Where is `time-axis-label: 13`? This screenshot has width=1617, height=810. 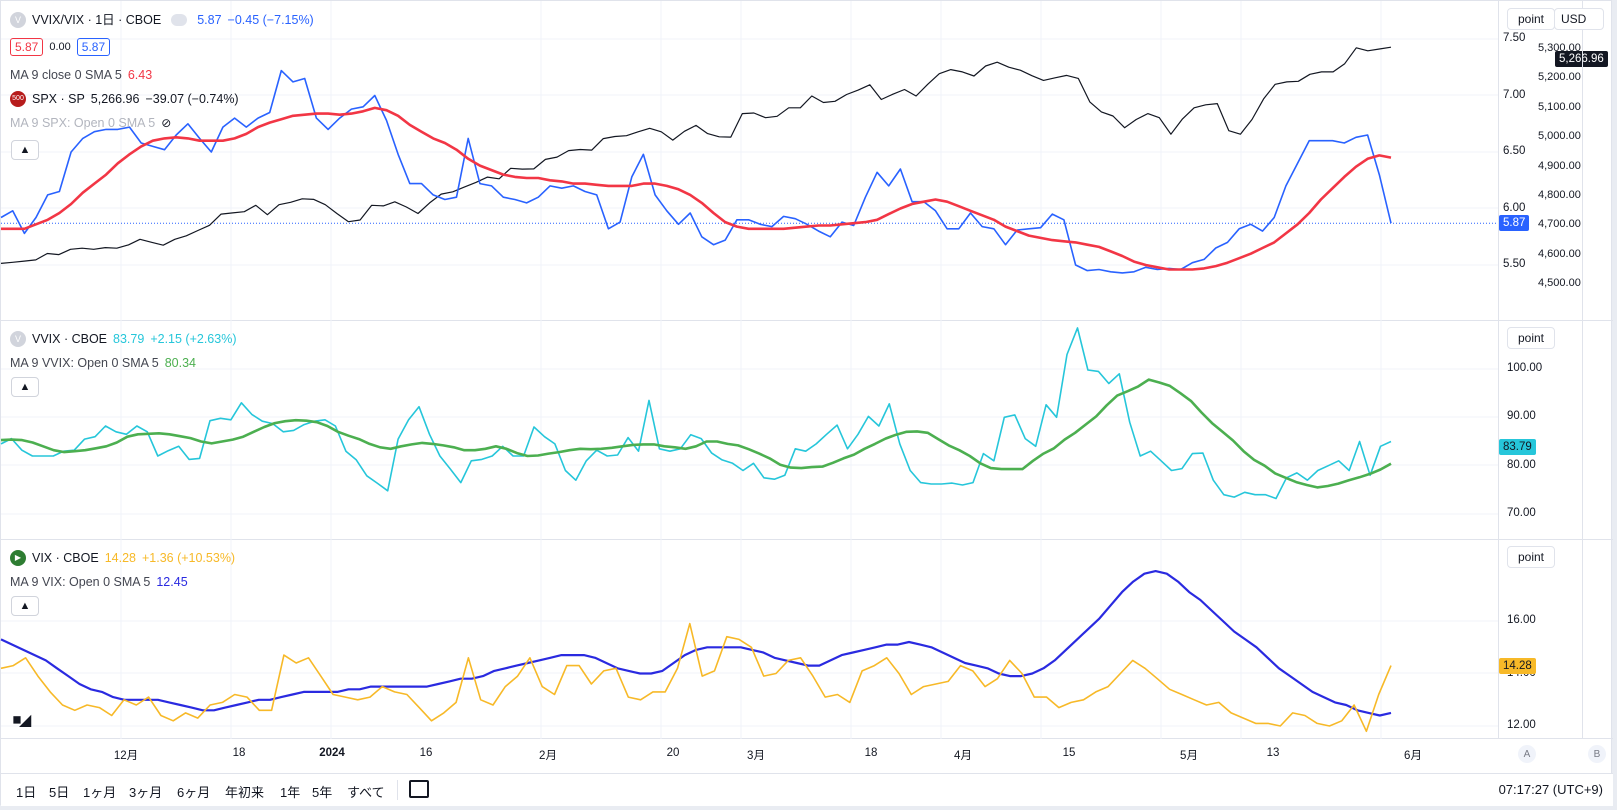
time-axis-label: 13 is located at coordinates (1273, 753).